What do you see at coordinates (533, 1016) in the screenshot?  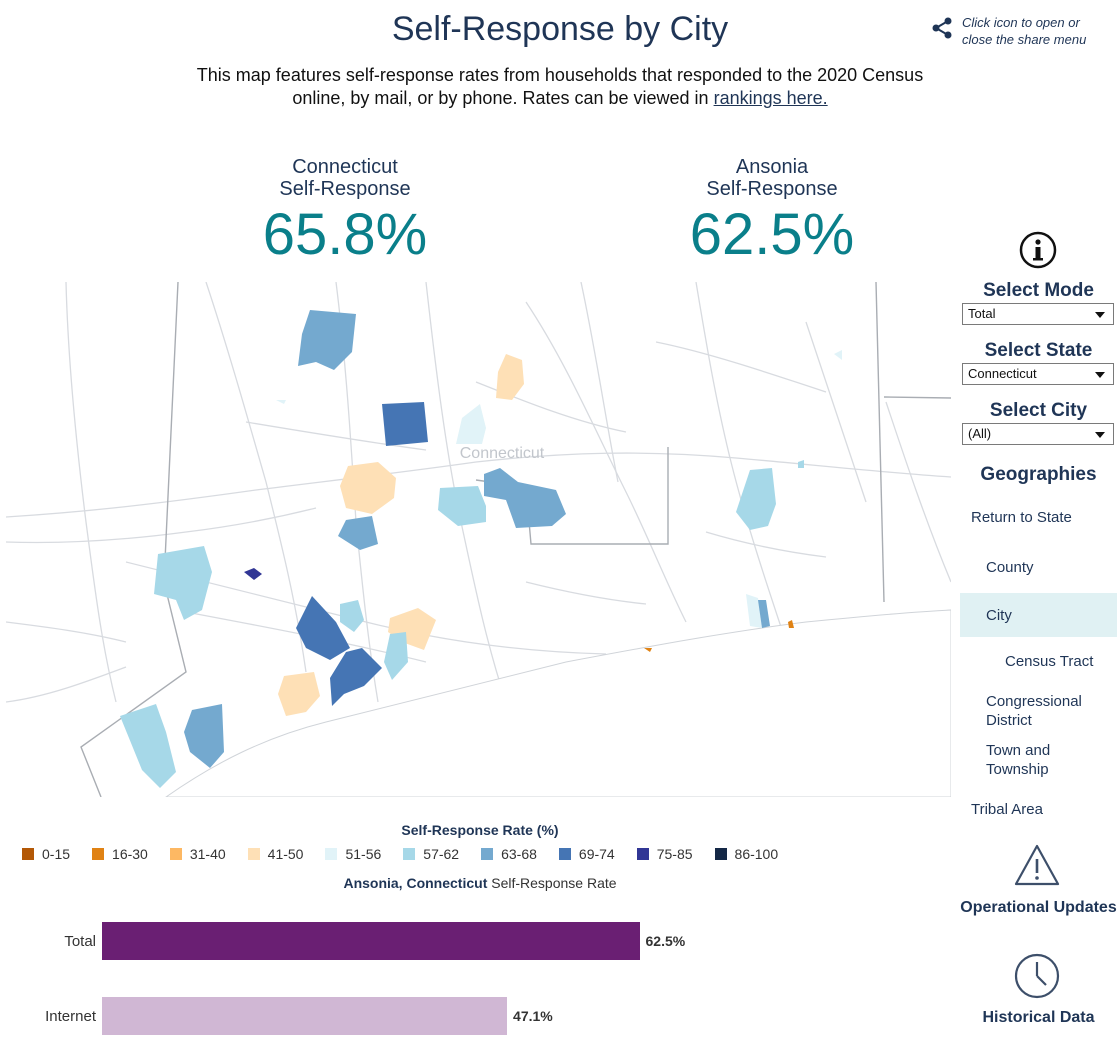 I see `bar-value-label: 47.1%` at bounding box center [533, 1016].